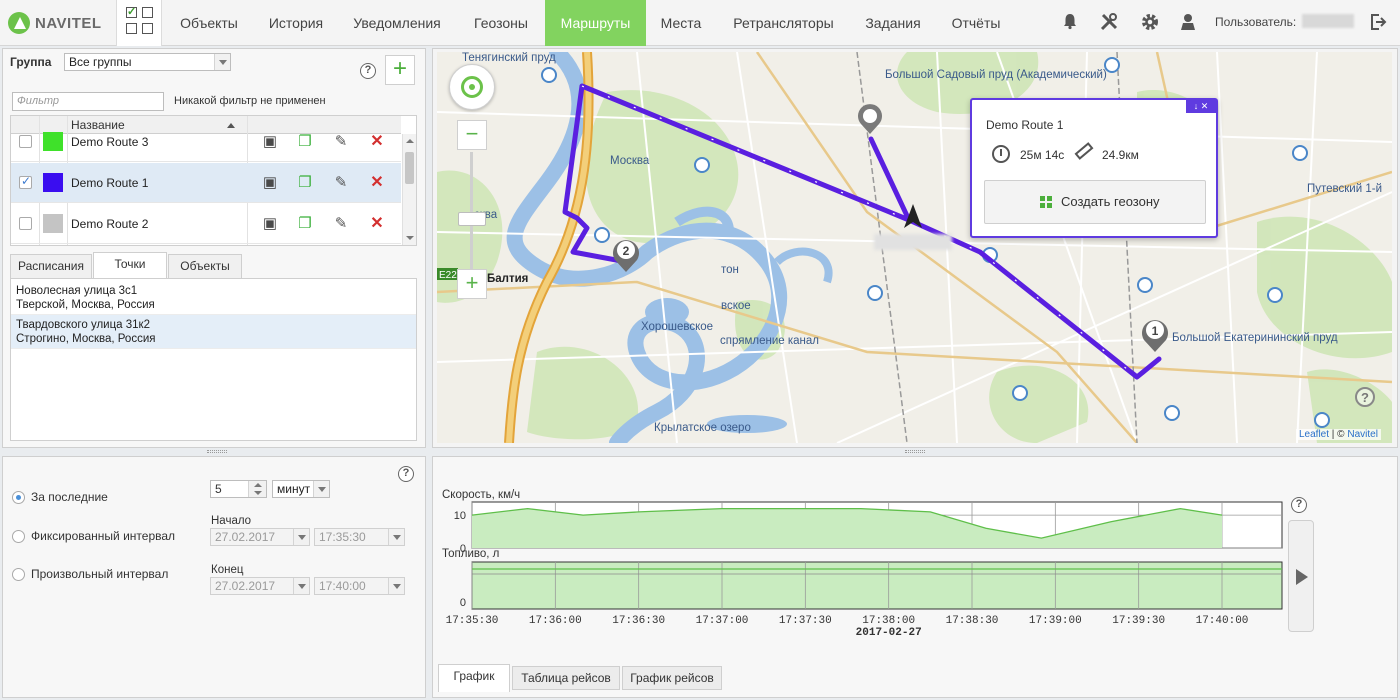  Describe the element at coordinates (1188, 22) in the screenshot. I see `user-location-icon` at that location.